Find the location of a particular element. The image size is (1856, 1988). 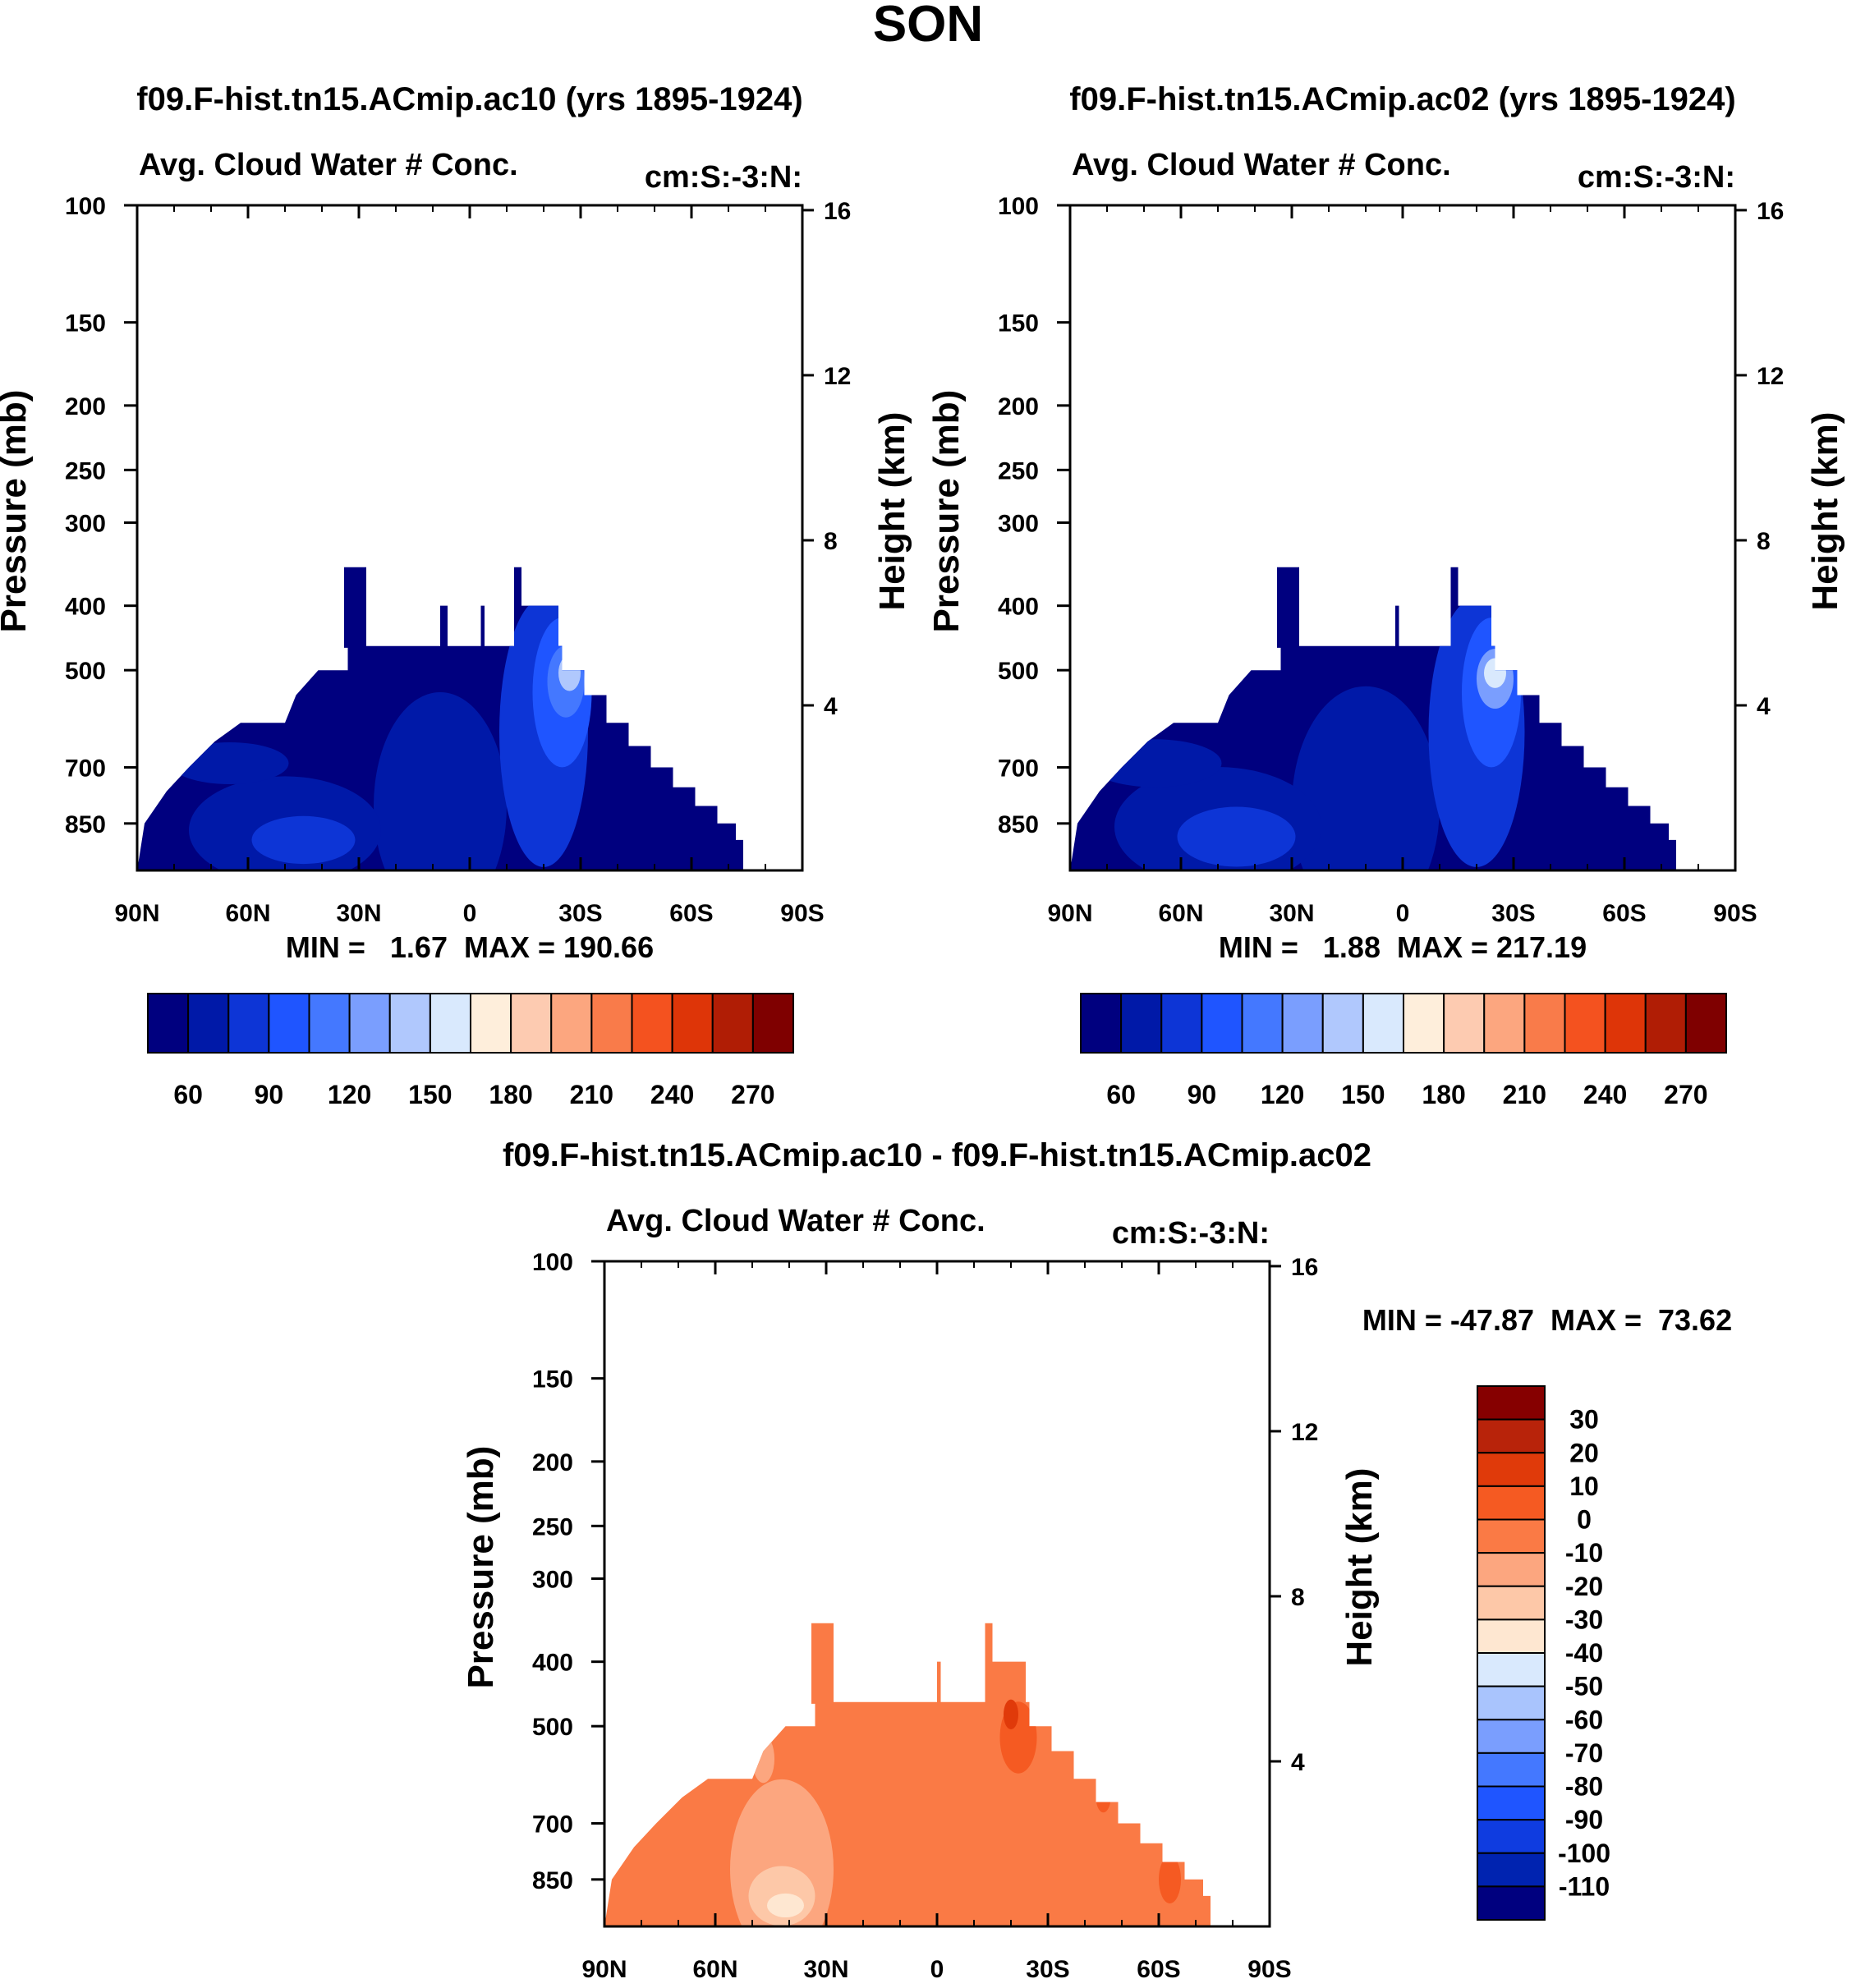

colorbar-label: 0 is located at coordinates (1584, 1520).